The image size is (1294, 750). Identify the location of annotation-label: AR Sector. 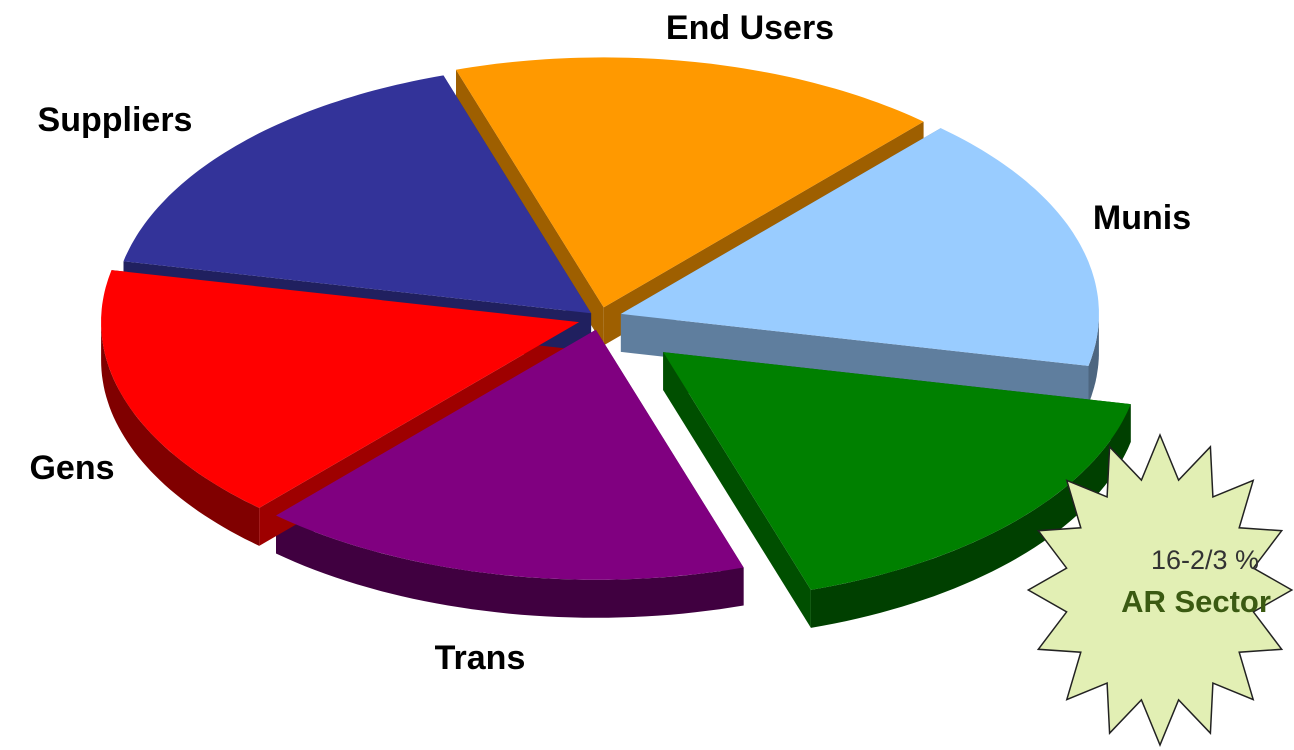
(1196, 601).